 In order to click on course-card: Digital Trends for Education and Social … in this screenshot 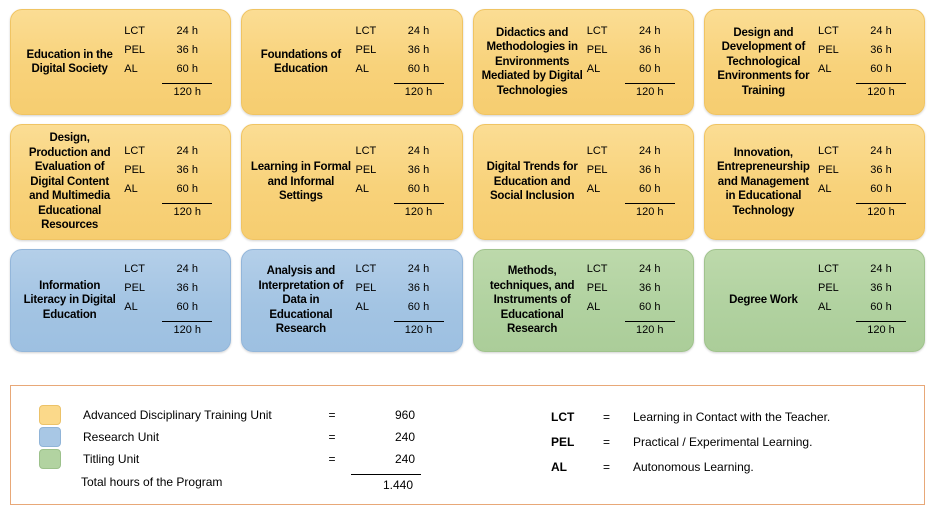, I will do `click(583, 182)`.